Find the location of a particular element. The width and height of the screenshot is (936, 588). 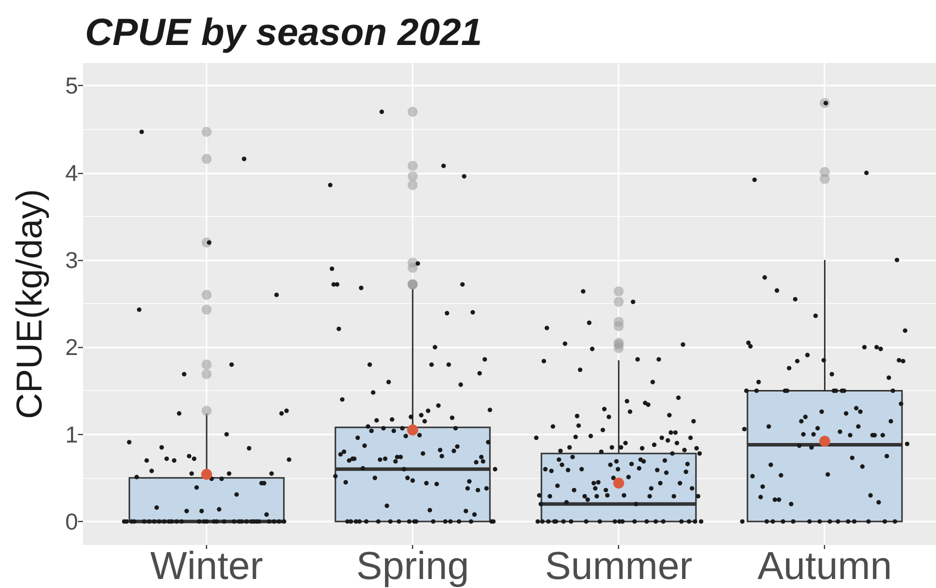

x-tick-label: Autumn is located at coordinates (825, 566).